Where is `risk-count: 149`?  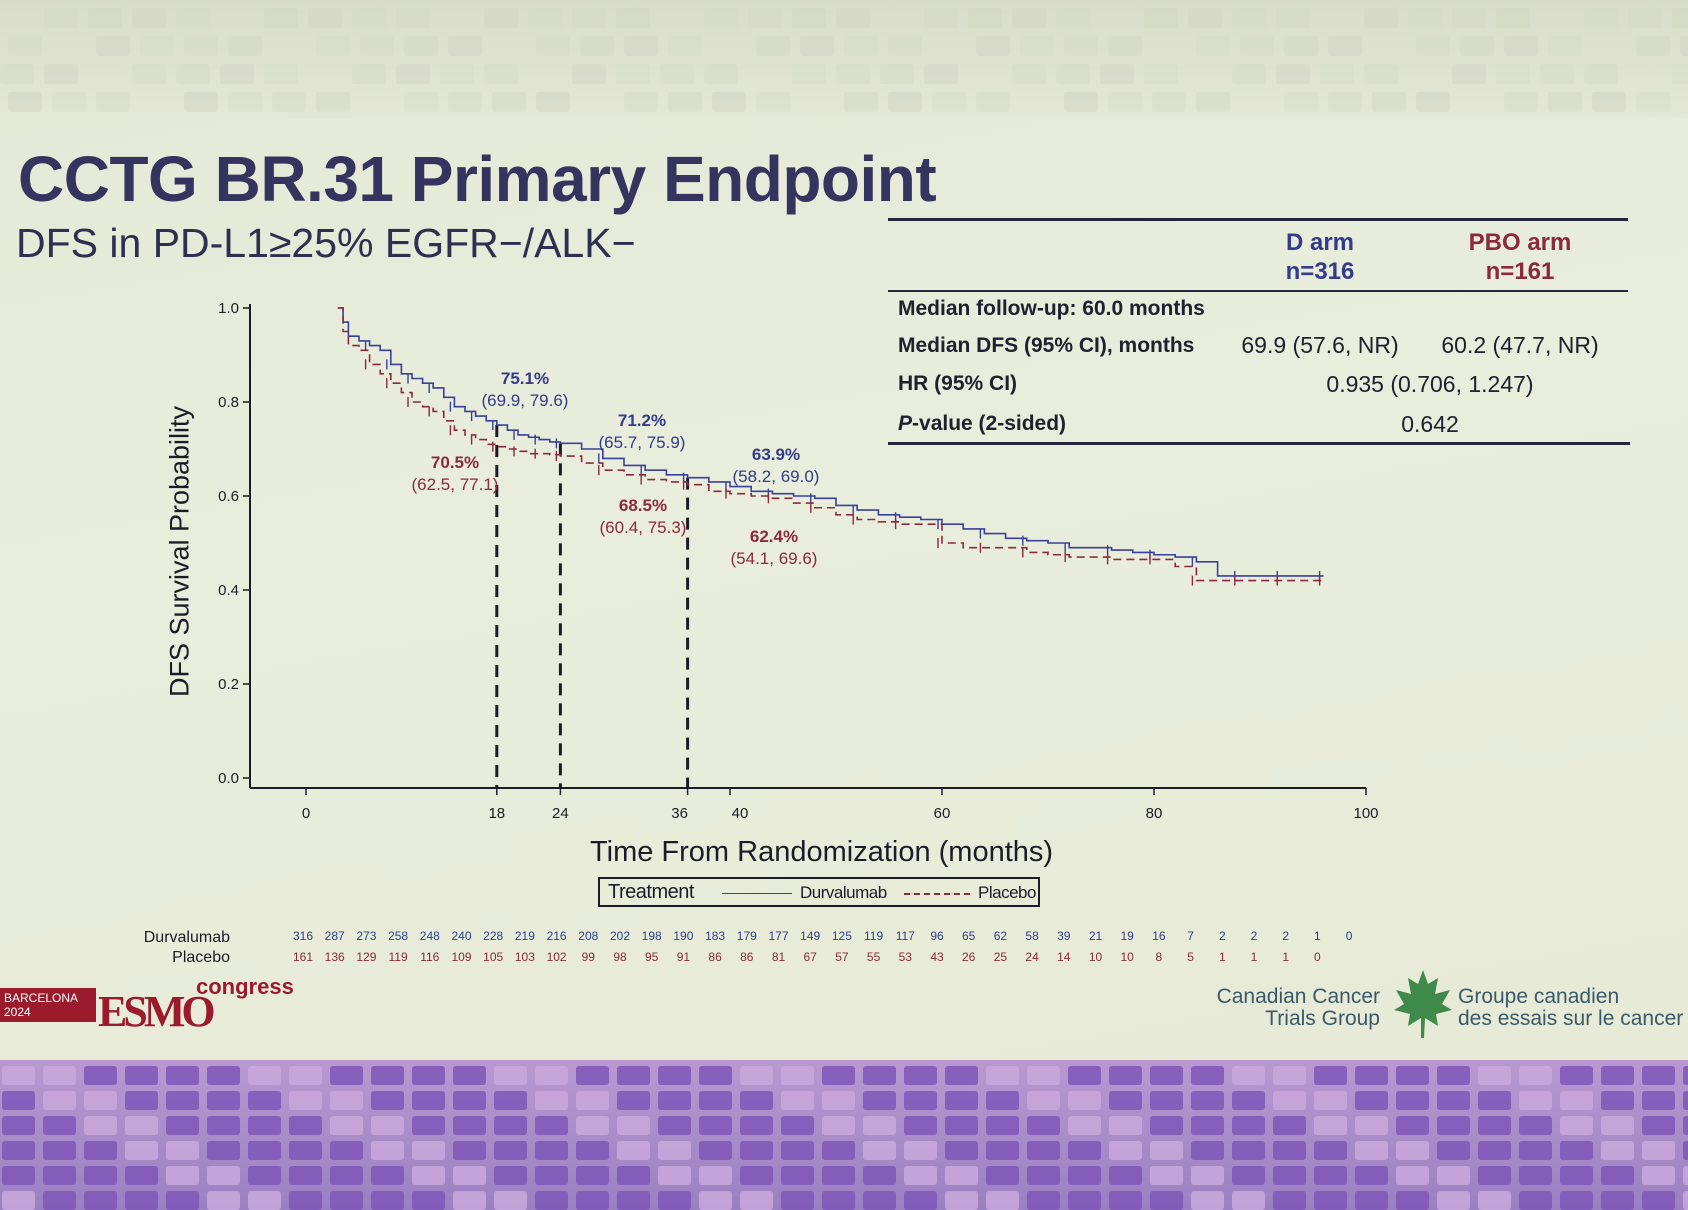 risk-count: 149 is located at coordinates (810, 936).